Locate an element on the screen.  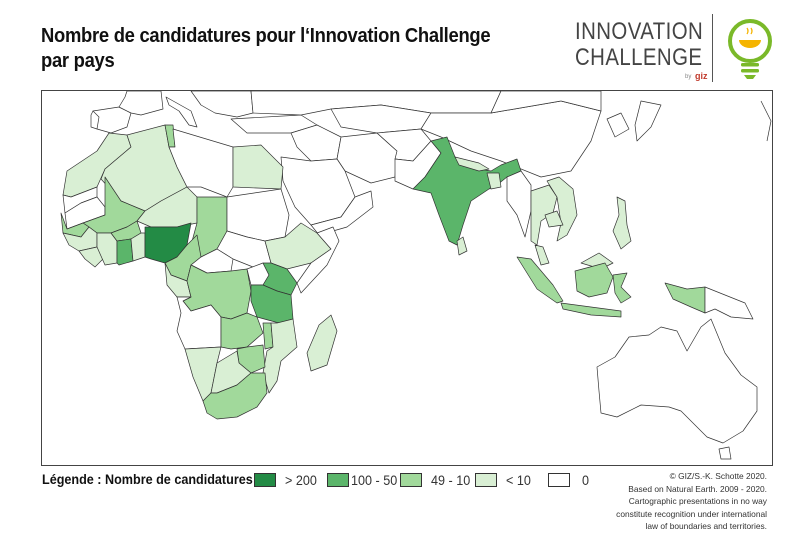
legend-item-100-50: 100 - 50 is located at coordinates (364, 480).